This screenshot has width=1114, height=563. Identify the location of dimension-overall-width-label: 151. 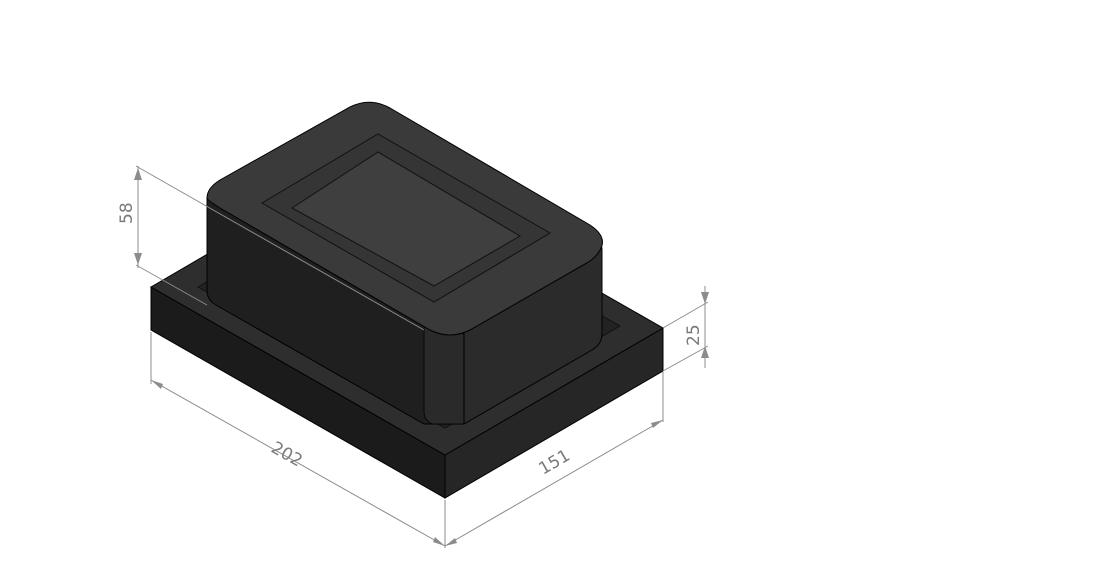
(555, 463).